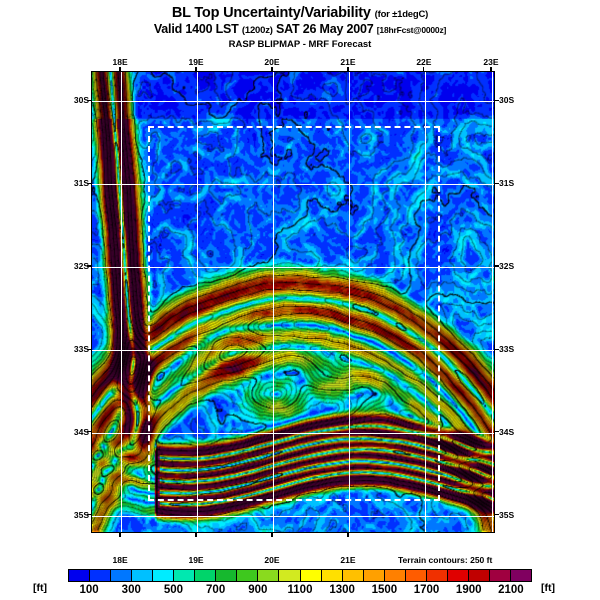  What do you see at coordinates (196, 62) in the screenshot?
I see `axis-label-top-19E: 19E` at bounding box center [196, 62].